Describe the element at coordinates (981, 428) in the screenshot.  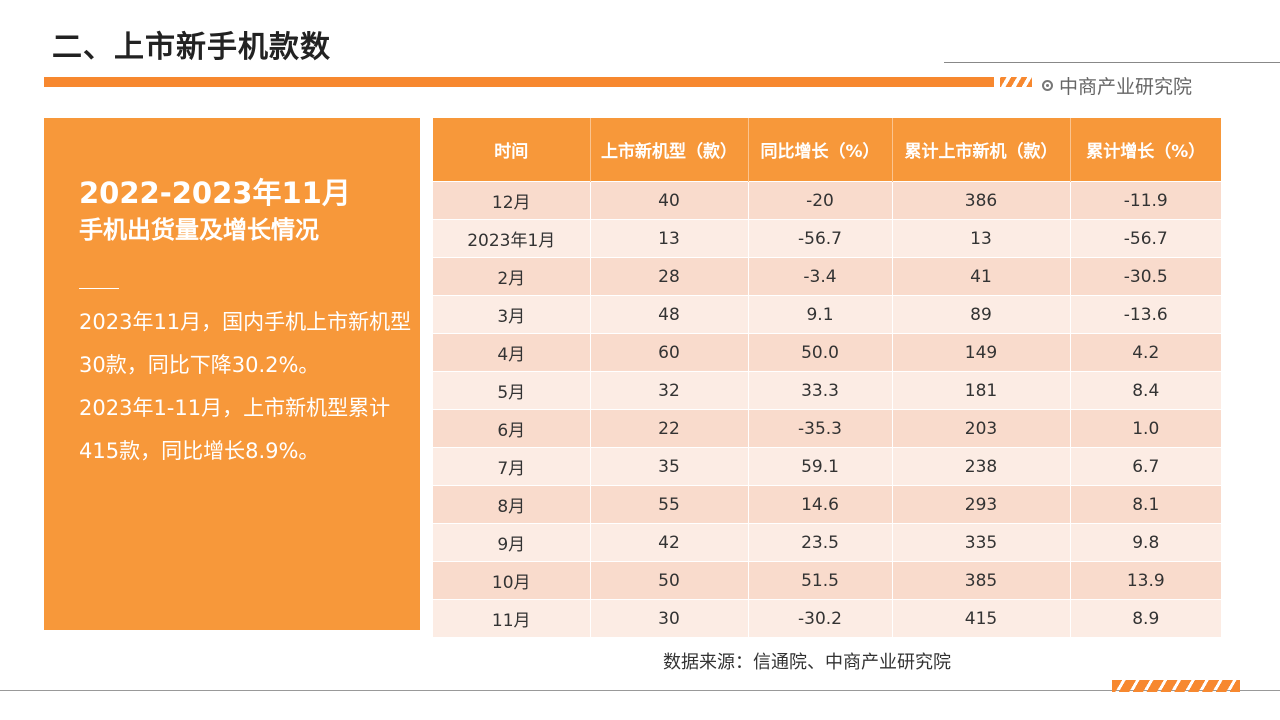
I see `table-cell: 203` at that location.